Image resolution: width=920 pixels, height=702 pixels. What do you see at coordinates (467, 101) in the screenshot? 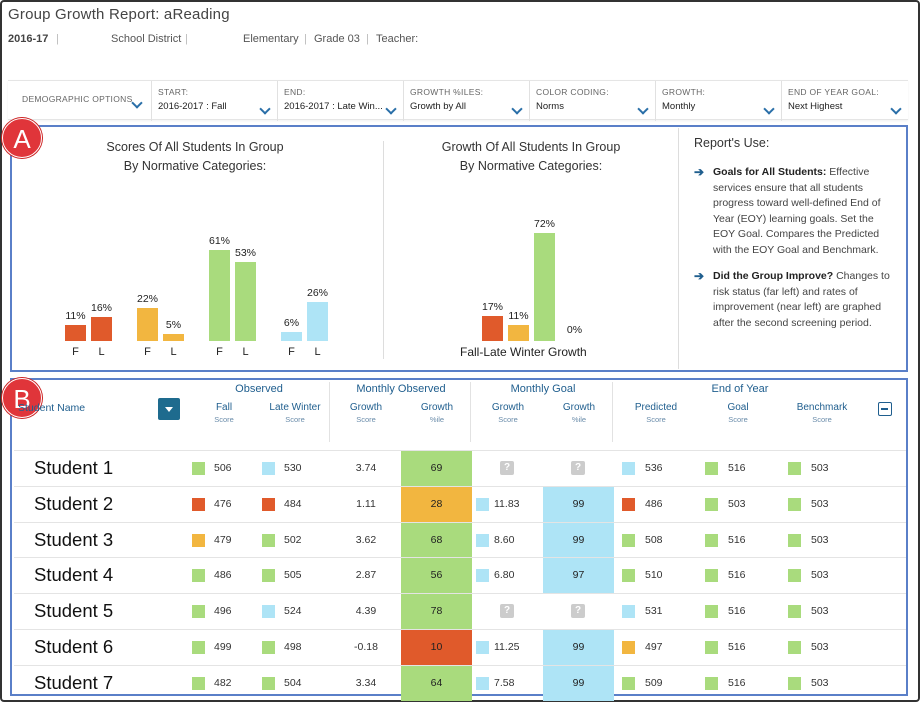
I see `growth-percentiles-dropdown: GROWTH %ILES: Growth by All` at bounding box center [467, 101].